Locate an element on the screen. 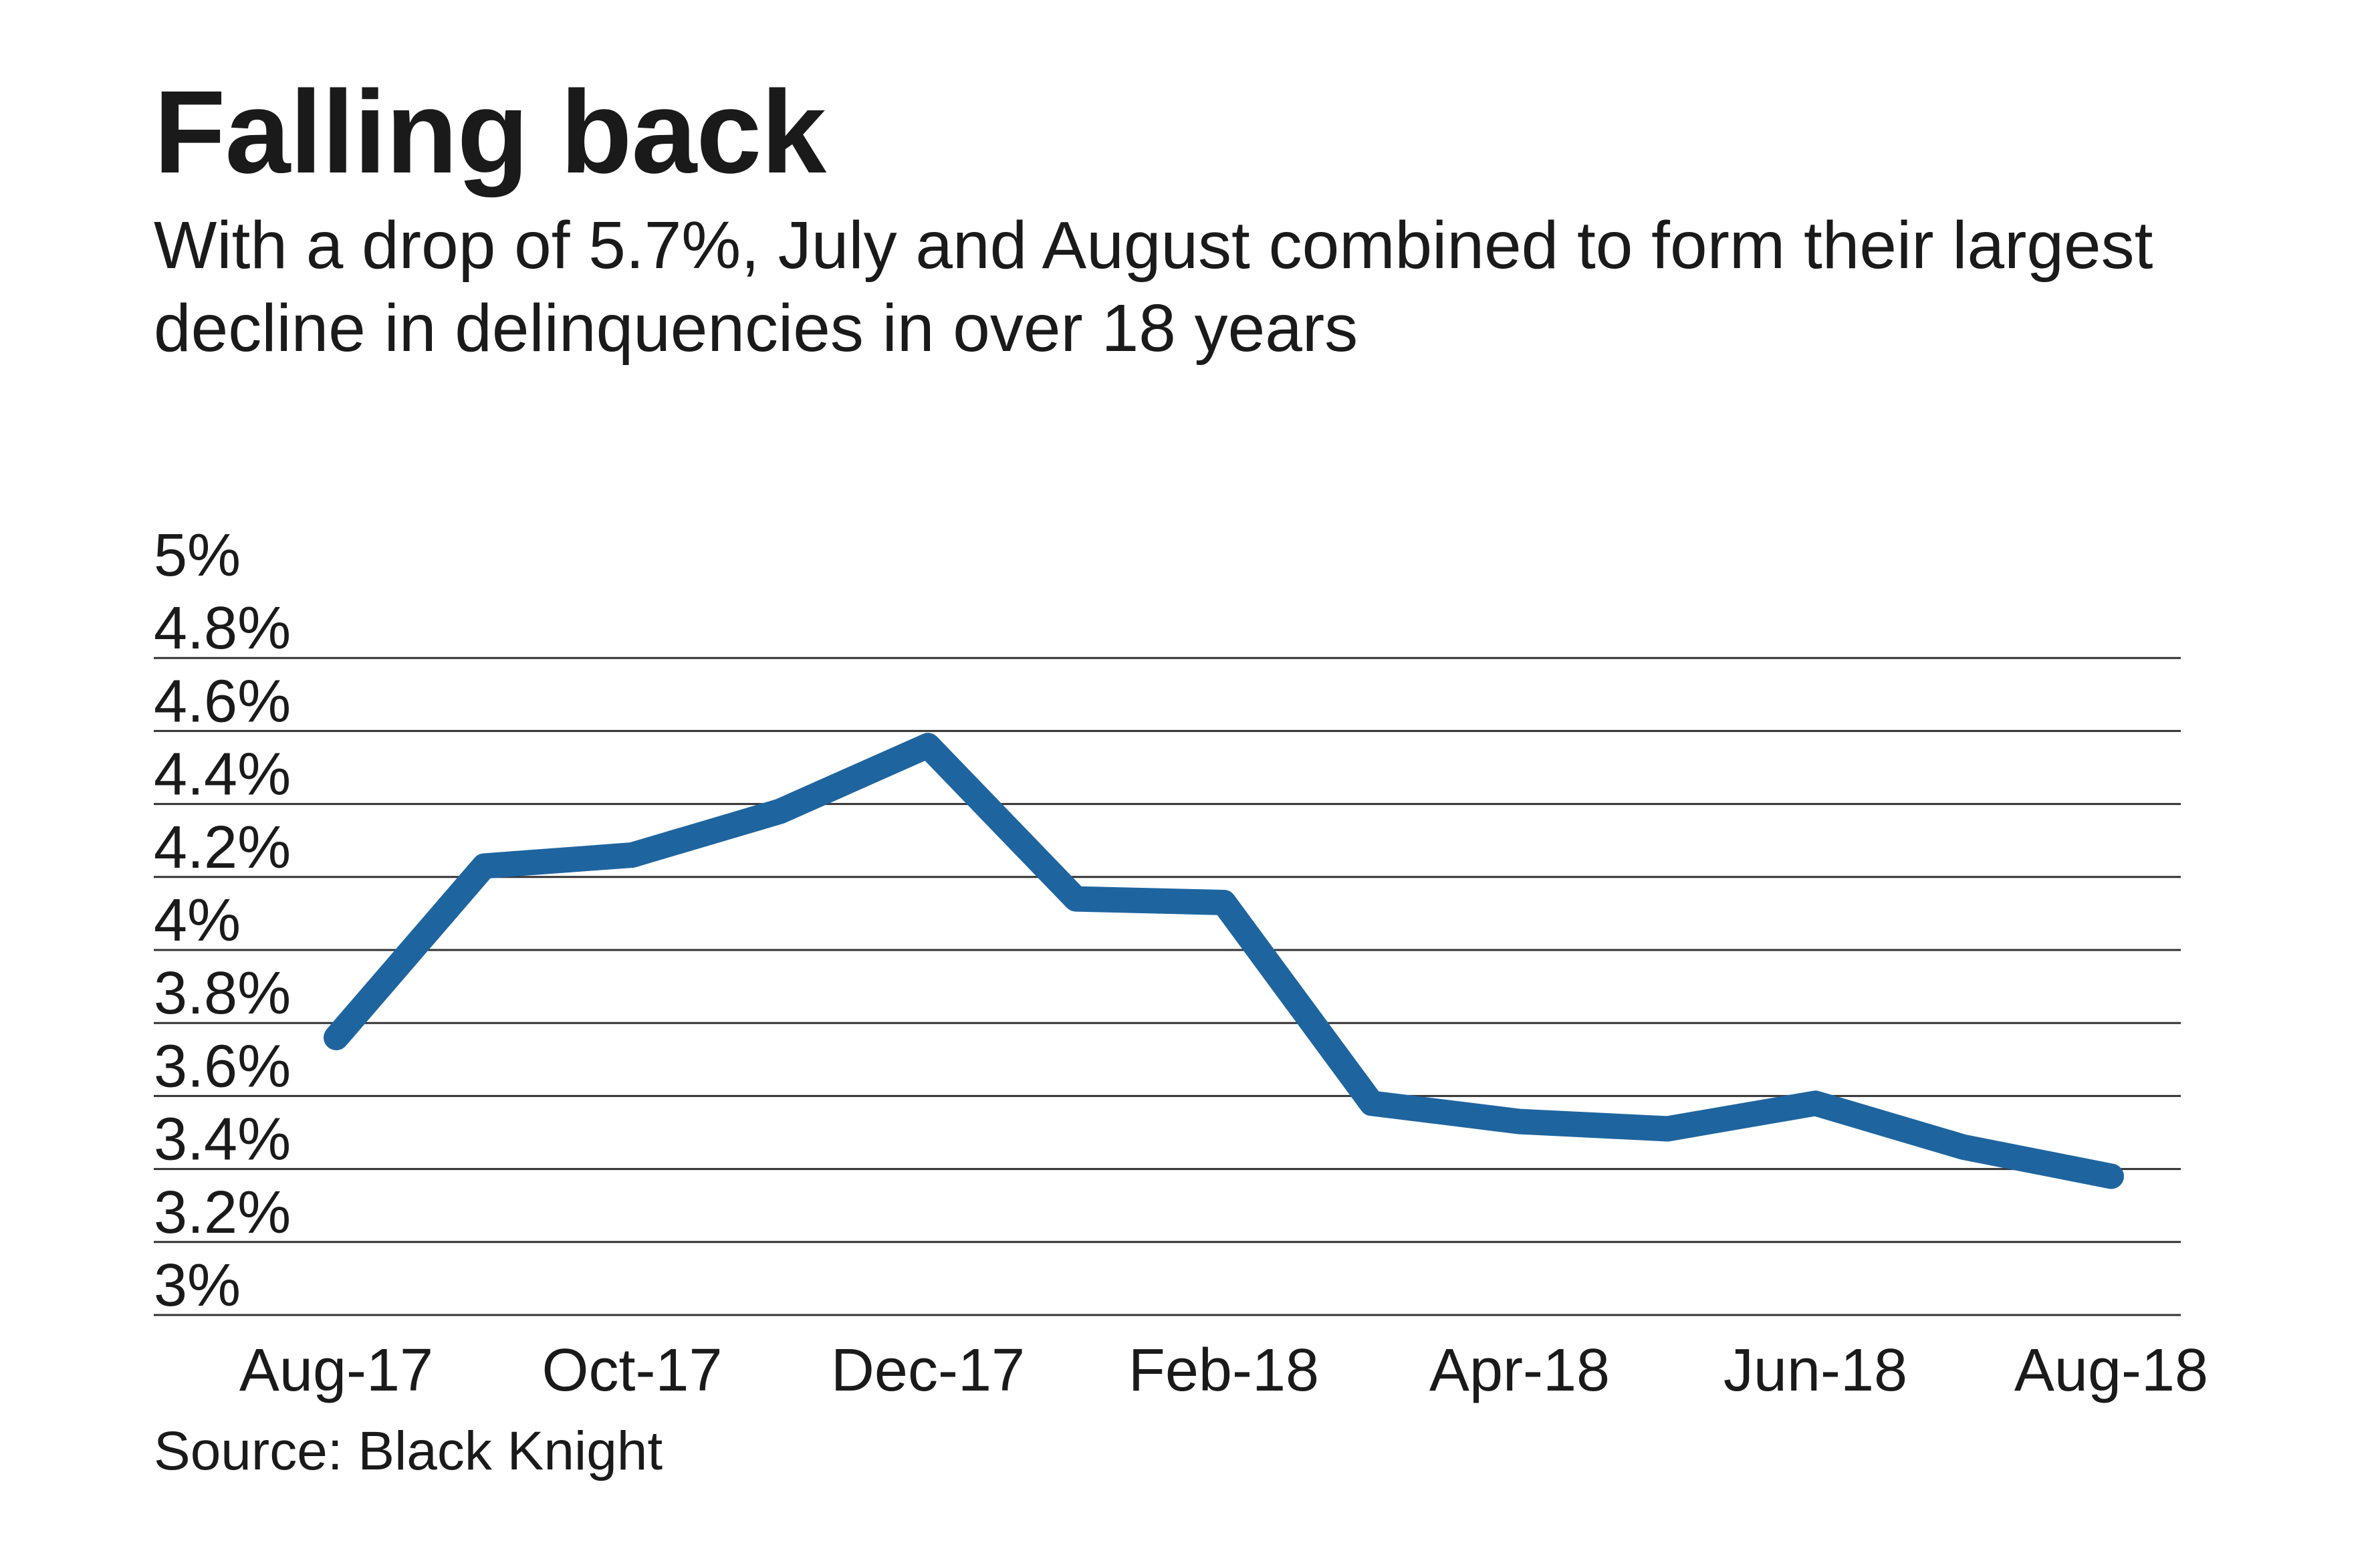 The image size is (2380, 1551). y-tick-label: 4.8% is located at coordinates (222, 628).